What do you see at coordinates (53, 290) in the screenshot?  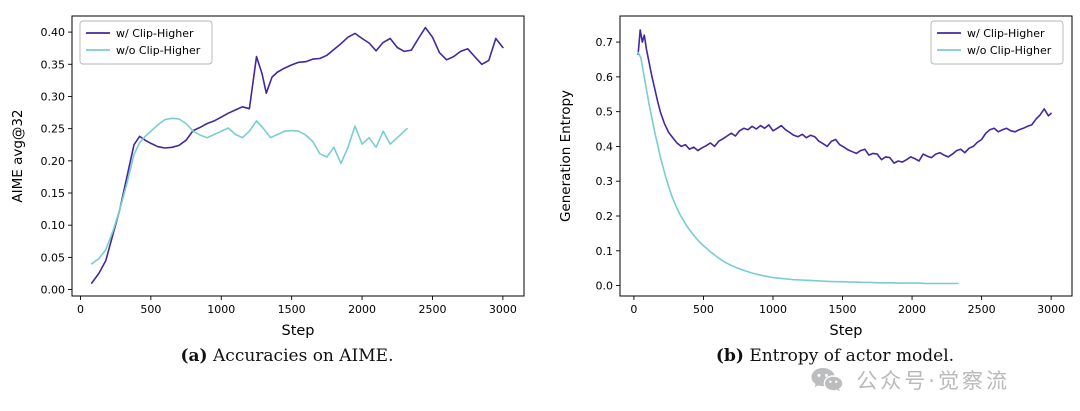 I see `y-tick-label: 0.00` at bounding box center [53, 290].